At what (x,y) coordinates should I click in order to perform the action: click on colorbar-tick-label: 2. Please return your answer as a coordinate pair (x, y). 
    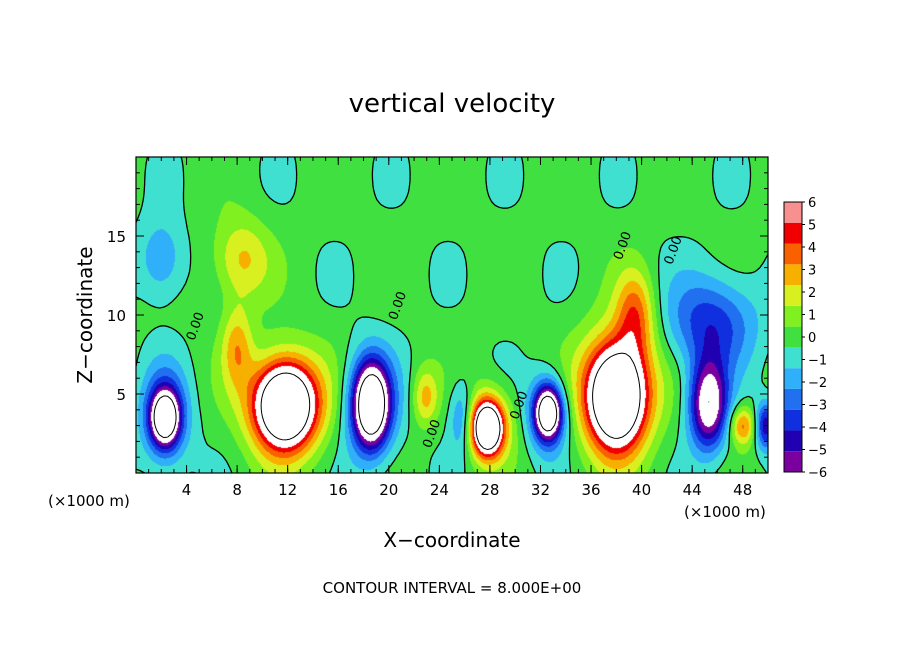
    Looking at the image, I should click on (812, 293).